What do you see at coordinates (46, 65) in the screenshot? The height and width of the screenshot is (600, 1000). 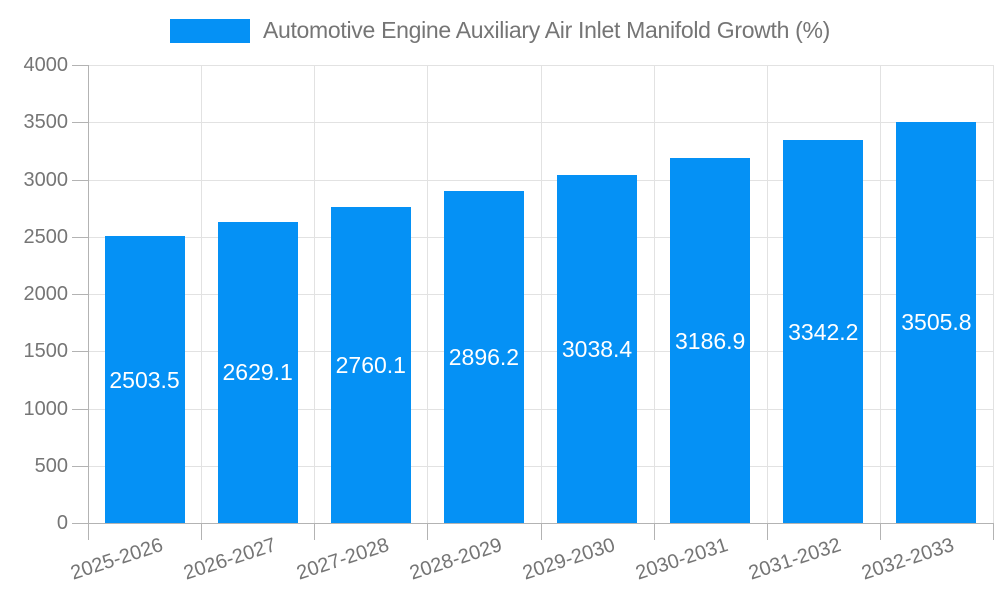 I see `y-axis-label: 4000` at bounding box center [46, 65].